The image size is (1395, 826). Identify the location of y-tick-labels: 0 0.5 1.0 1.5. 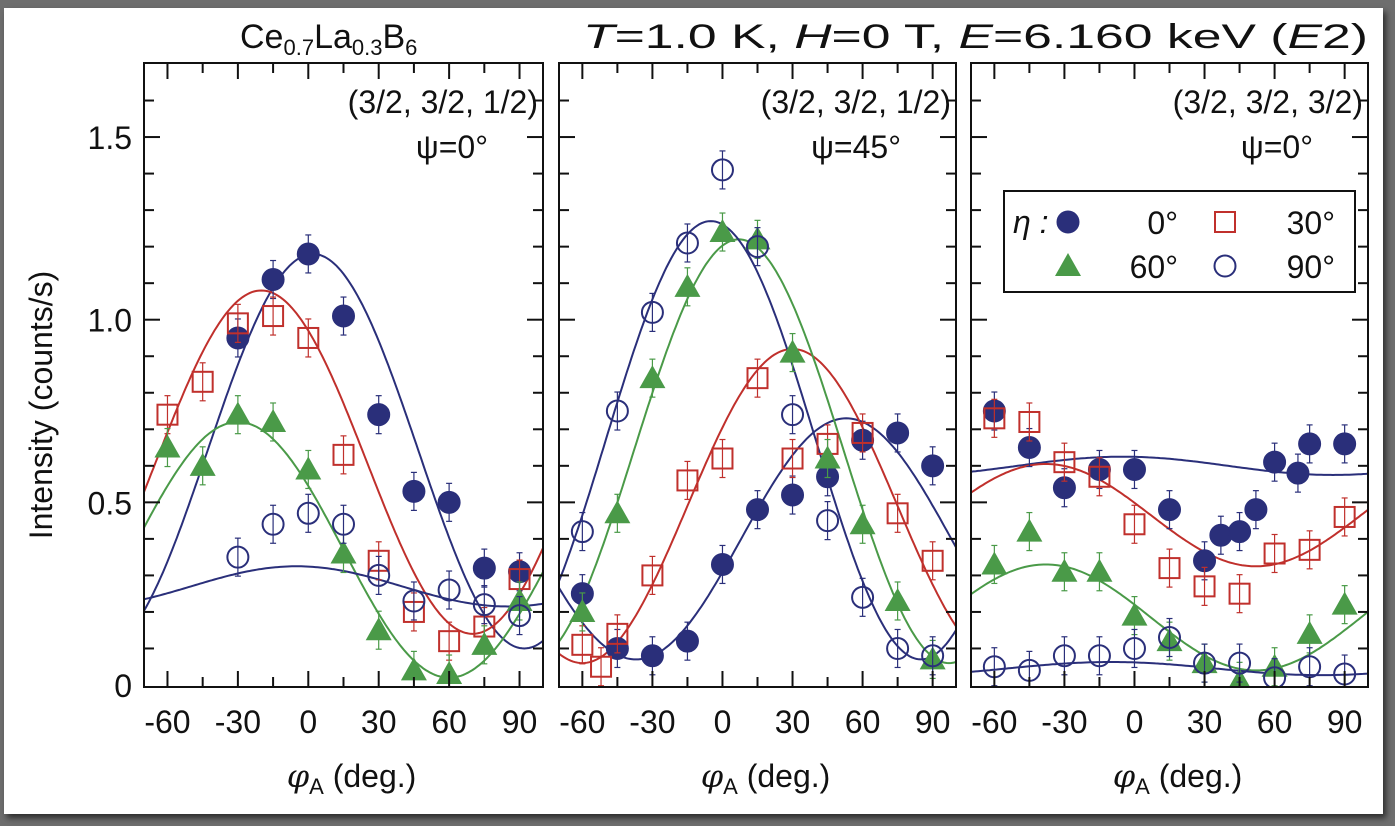
(110, 412).